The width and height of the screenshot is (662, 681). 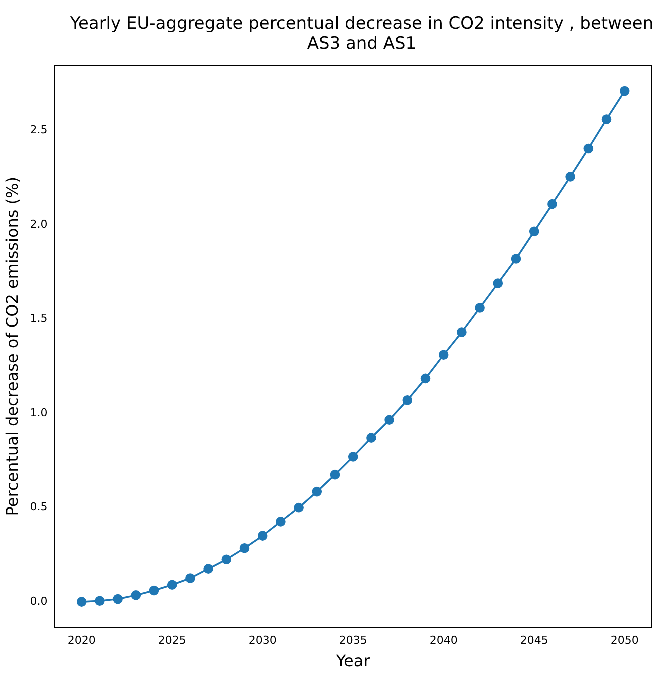 What do you see at coordinates (534, 641) in the screenshot?
I see `x-tick-label: 2045` at bounding box center [534, 641].